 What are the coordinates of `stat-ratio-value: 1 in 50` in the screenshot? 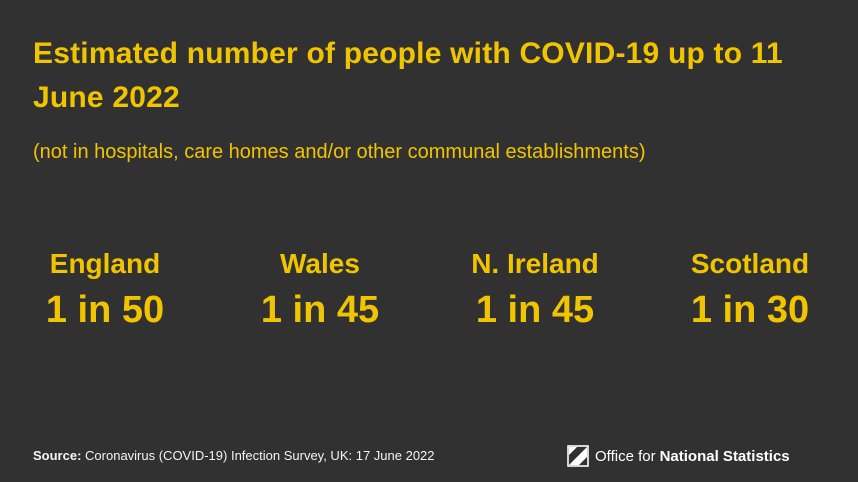 It's located at (105, 310).